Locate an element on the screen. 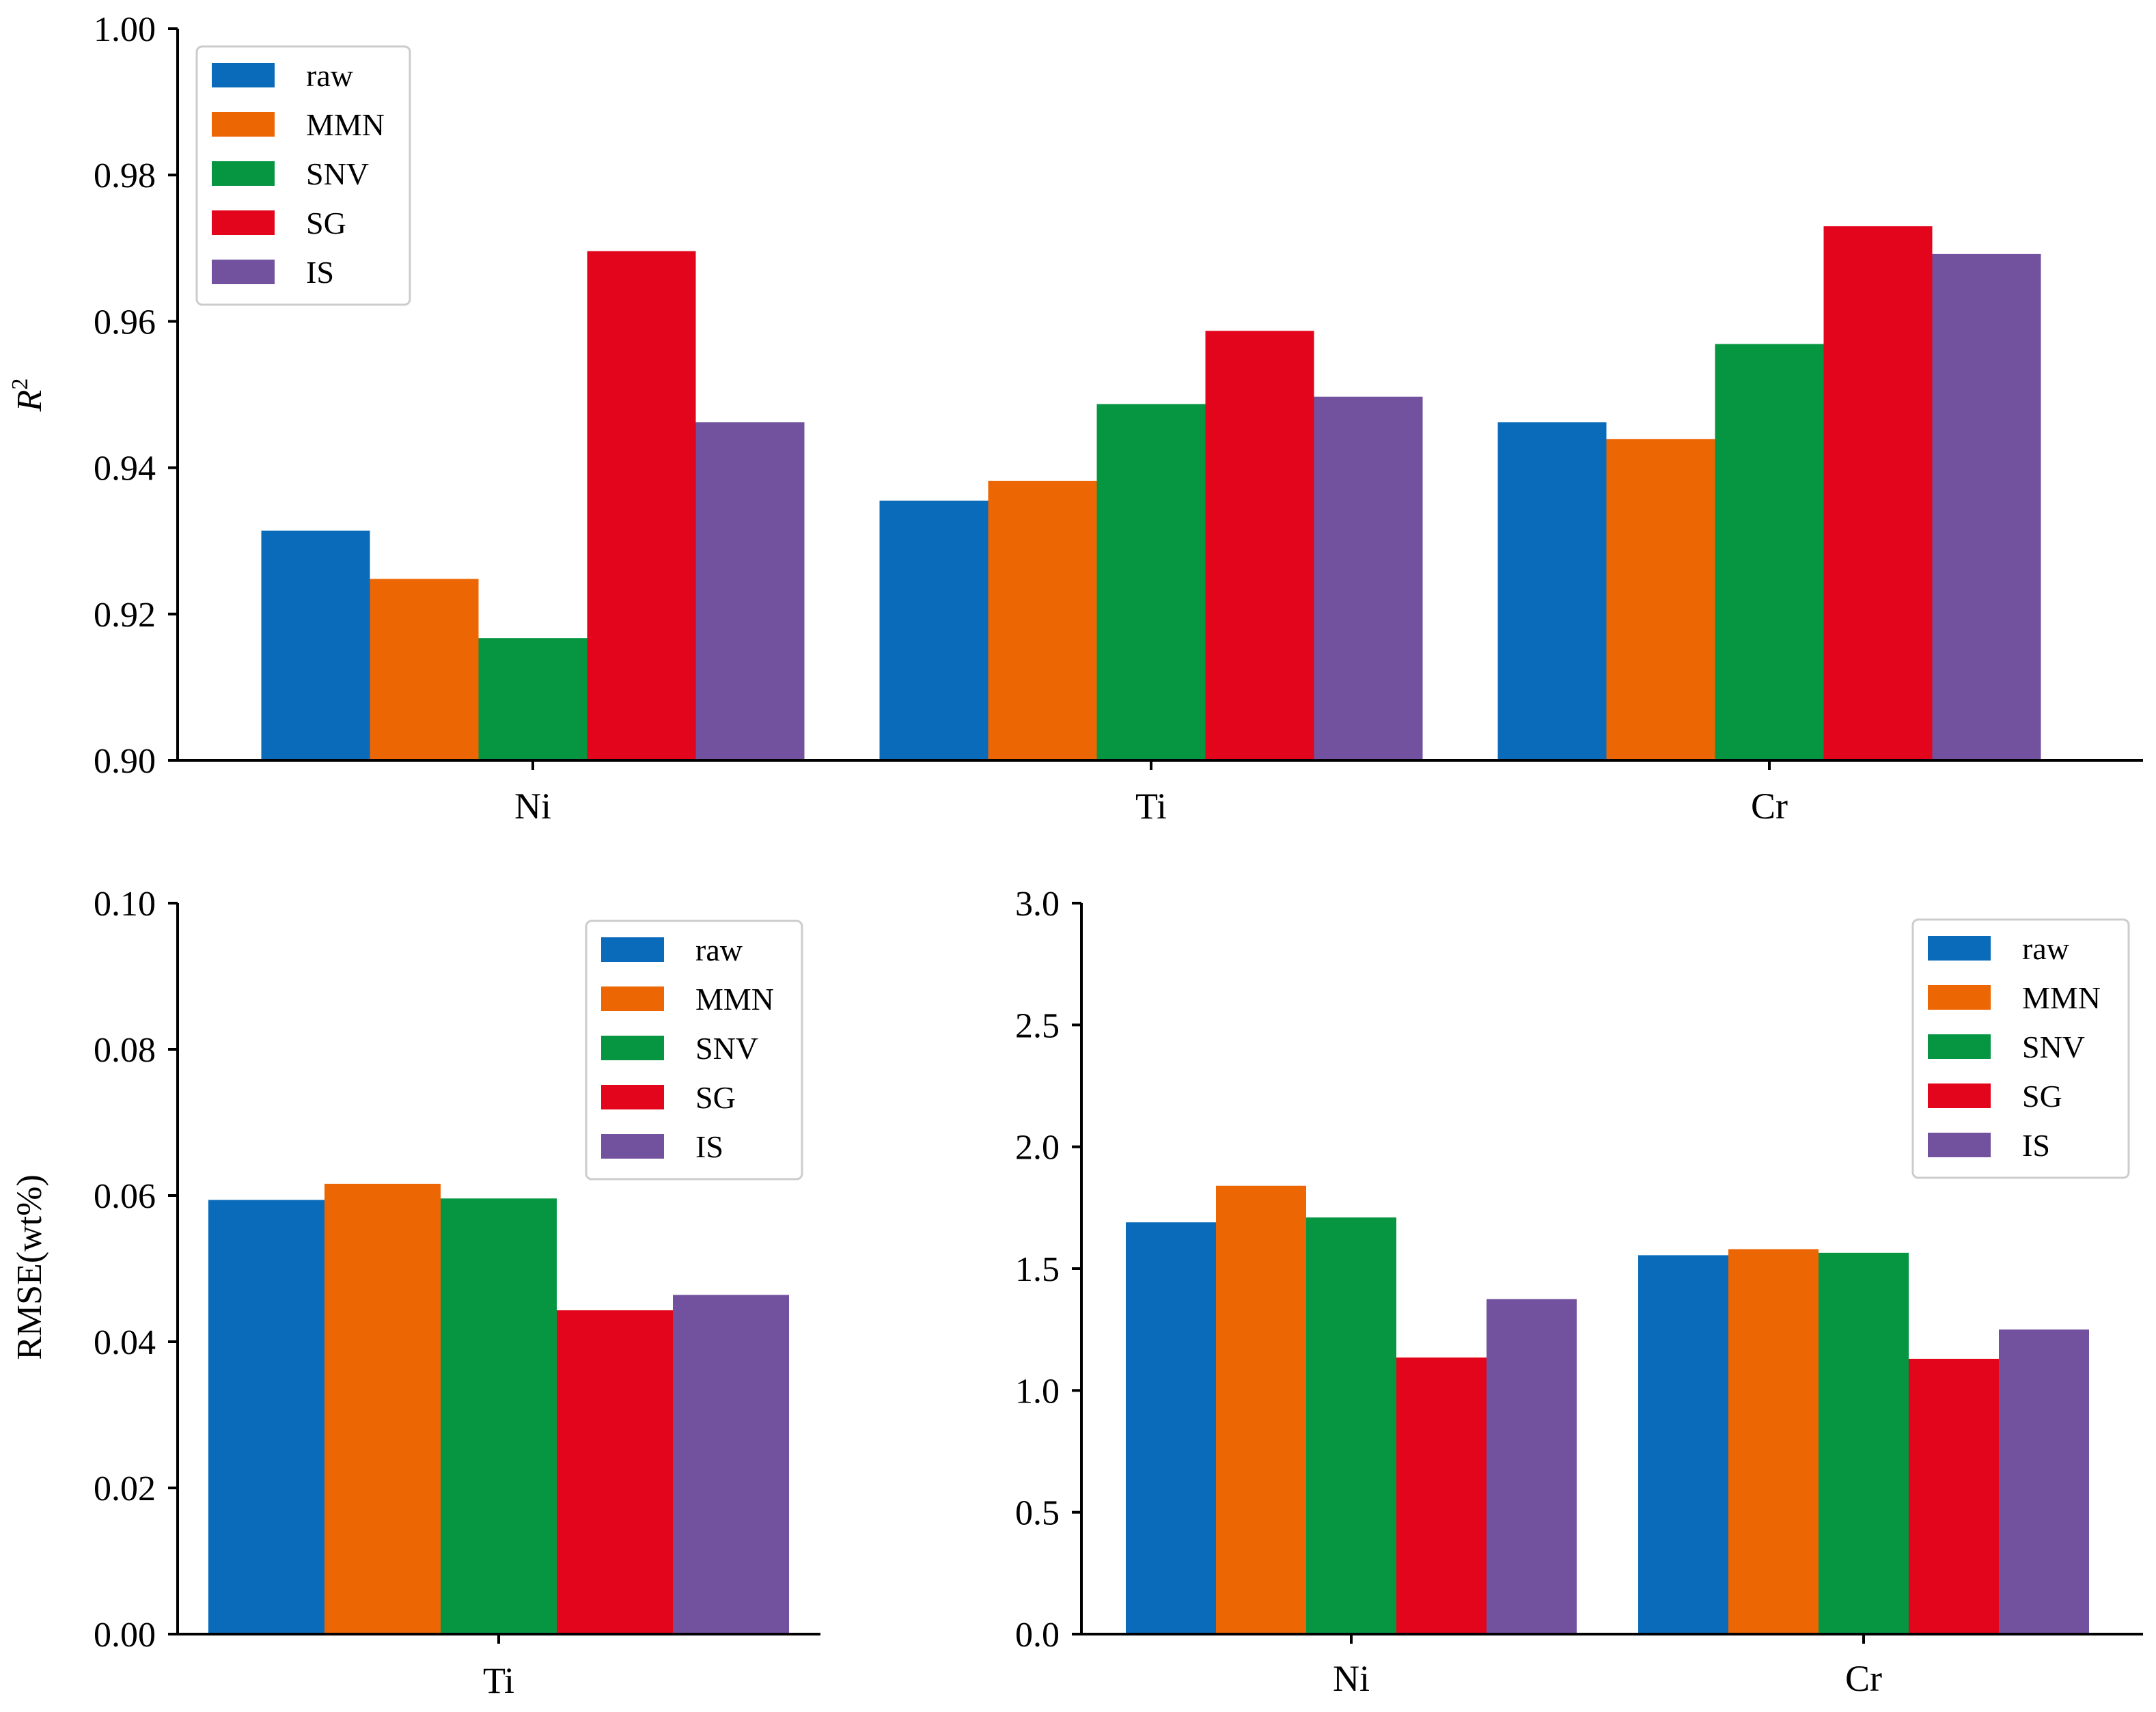 The image size is (2156, 1712). rmse-nicr-y-ticks: 0.0 0.5 1.0 1.5 2.0 2.5 3.0 is located at coordinates (1048, 1270).